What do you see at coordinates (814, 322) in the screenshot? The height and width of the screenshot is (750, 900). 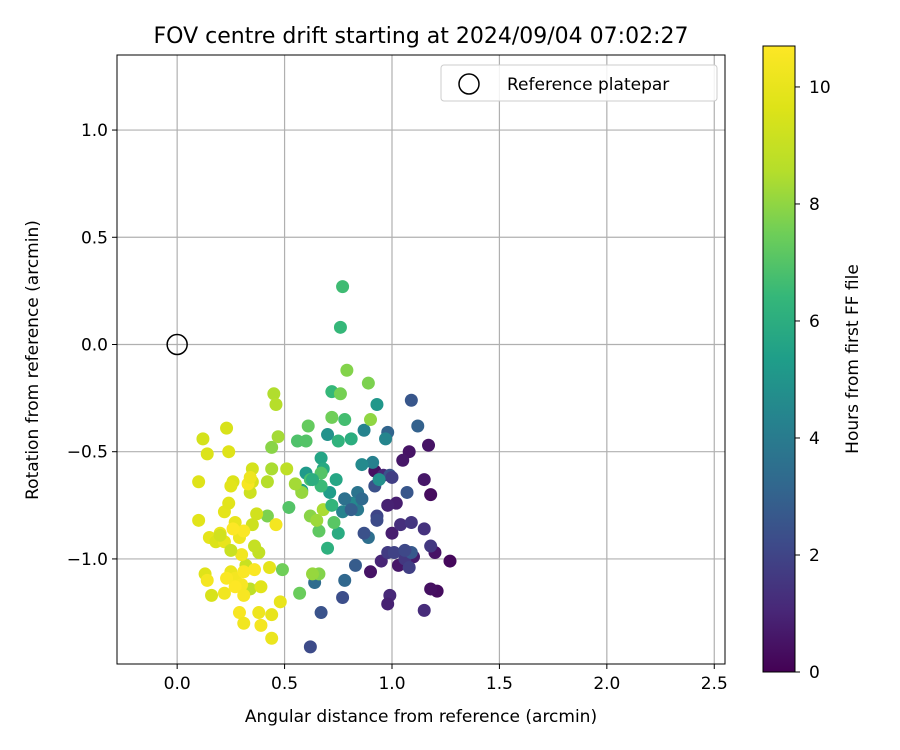 I see `colorbar-tick-label: 6` at bounding box center [814, 322].